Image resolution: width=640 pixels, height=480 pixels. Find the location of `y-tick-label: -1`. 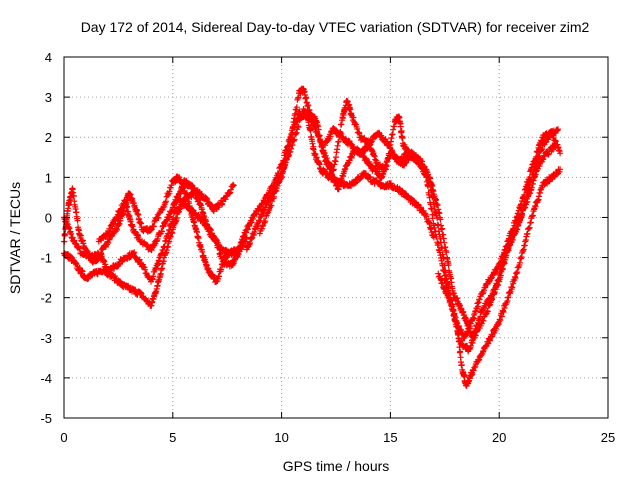

y-tick-label: -1 is located at coordinates (46, 258).